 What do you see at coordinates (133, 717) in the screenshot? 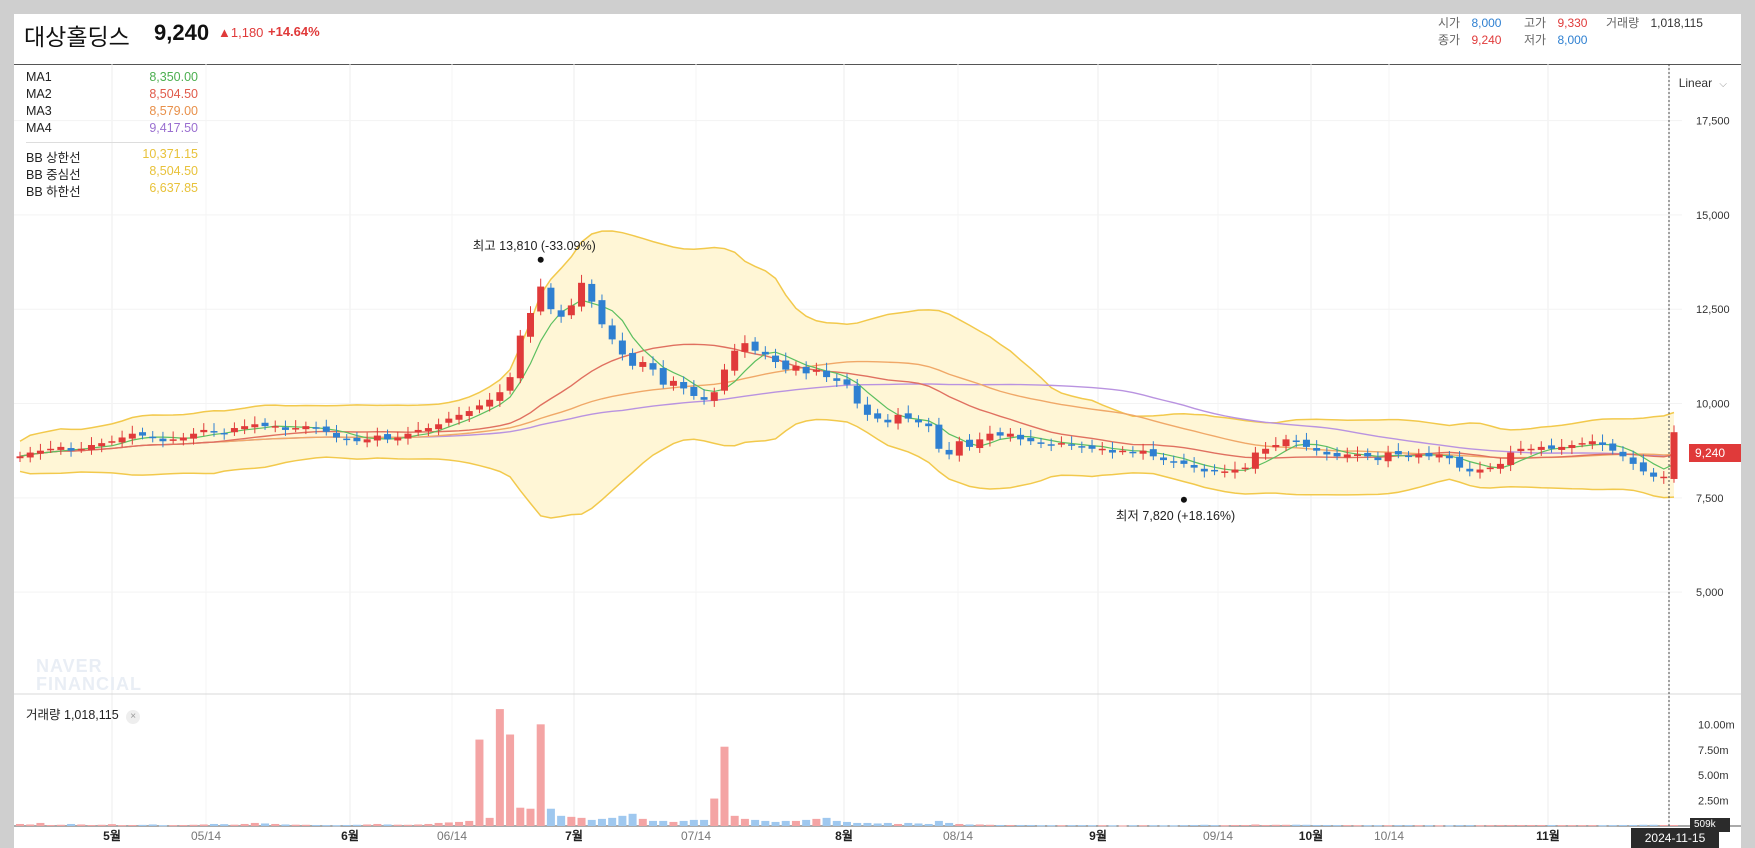
I see `close-icon: ×` at bounding box center [133, 717].